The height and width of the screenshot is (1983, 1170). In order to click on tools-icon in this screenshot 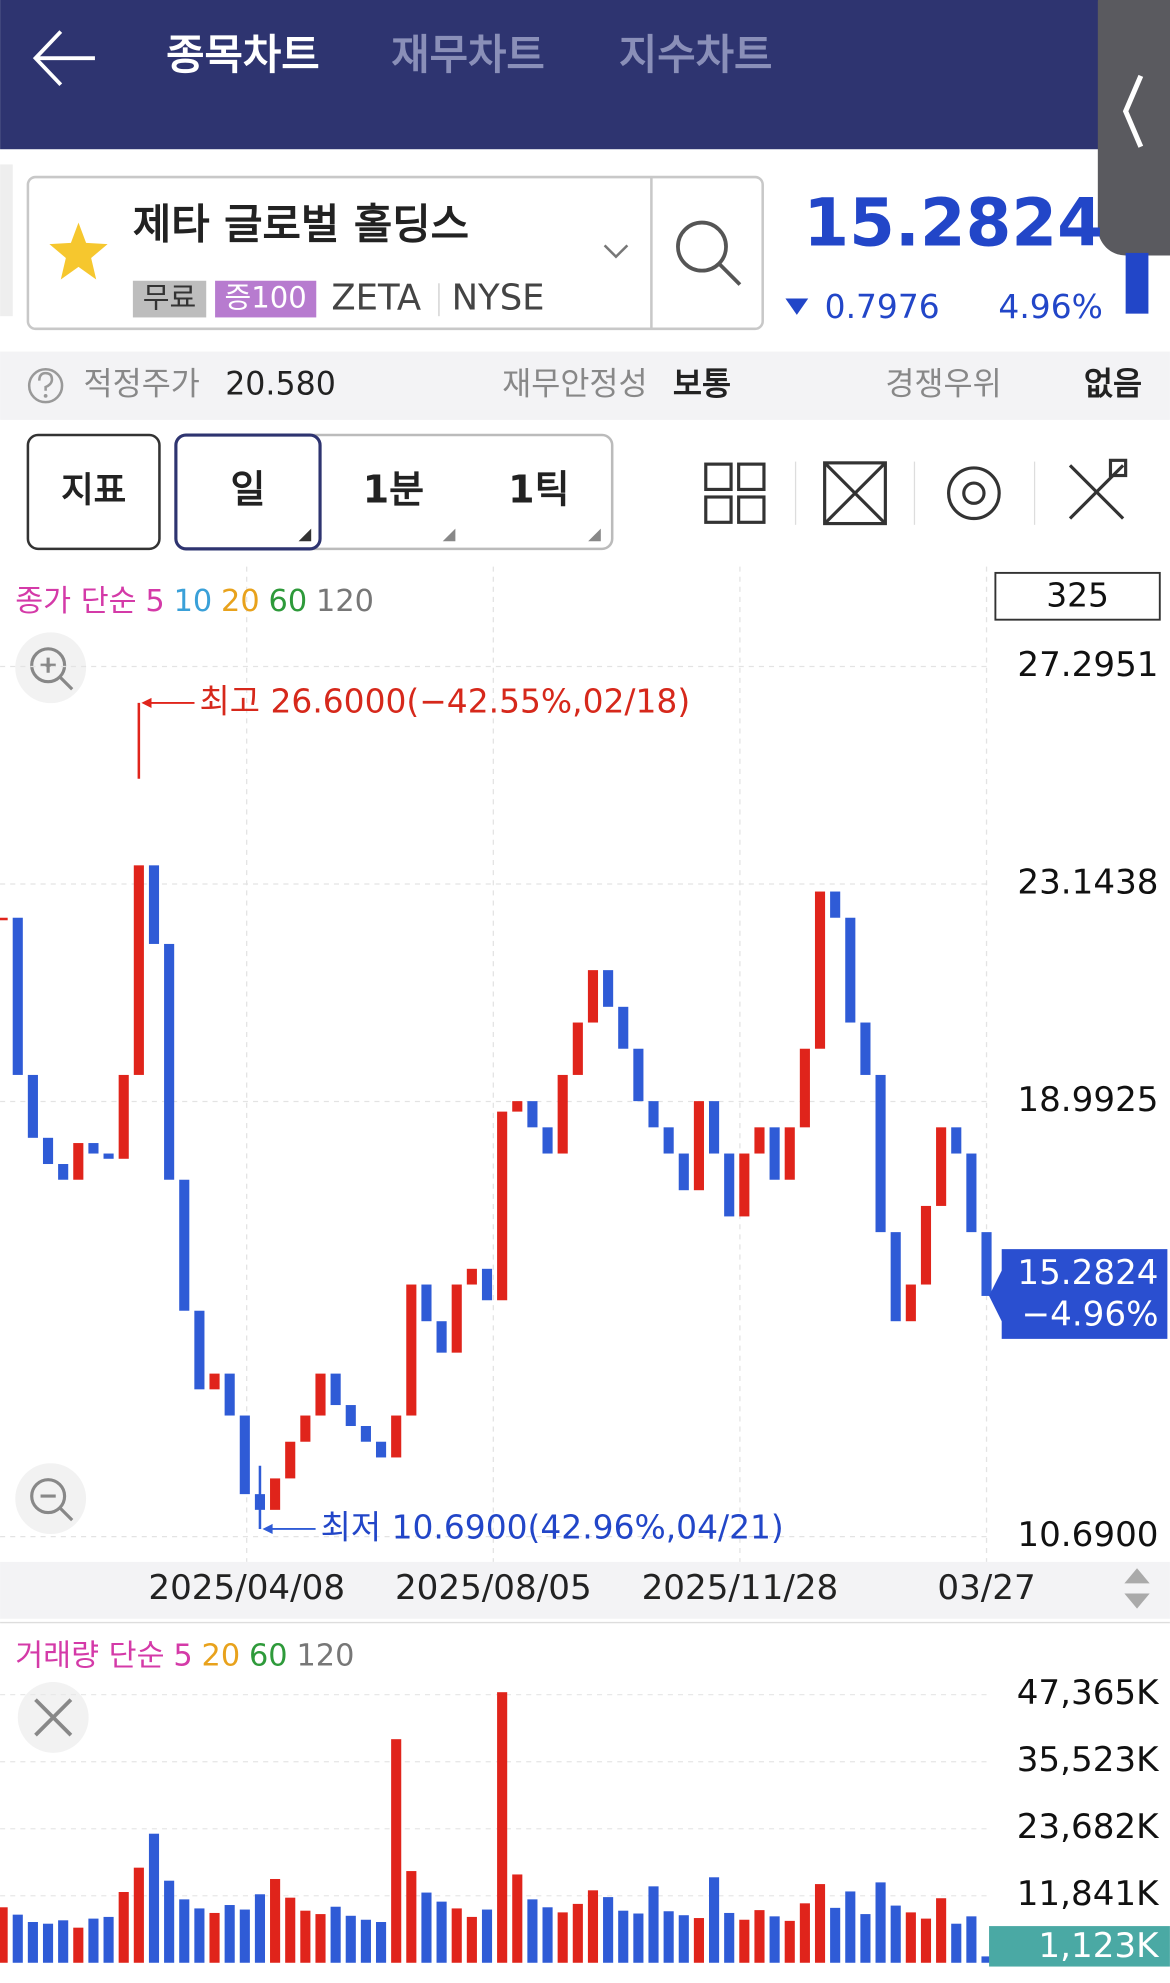, I will do `click(1098, 489)`.